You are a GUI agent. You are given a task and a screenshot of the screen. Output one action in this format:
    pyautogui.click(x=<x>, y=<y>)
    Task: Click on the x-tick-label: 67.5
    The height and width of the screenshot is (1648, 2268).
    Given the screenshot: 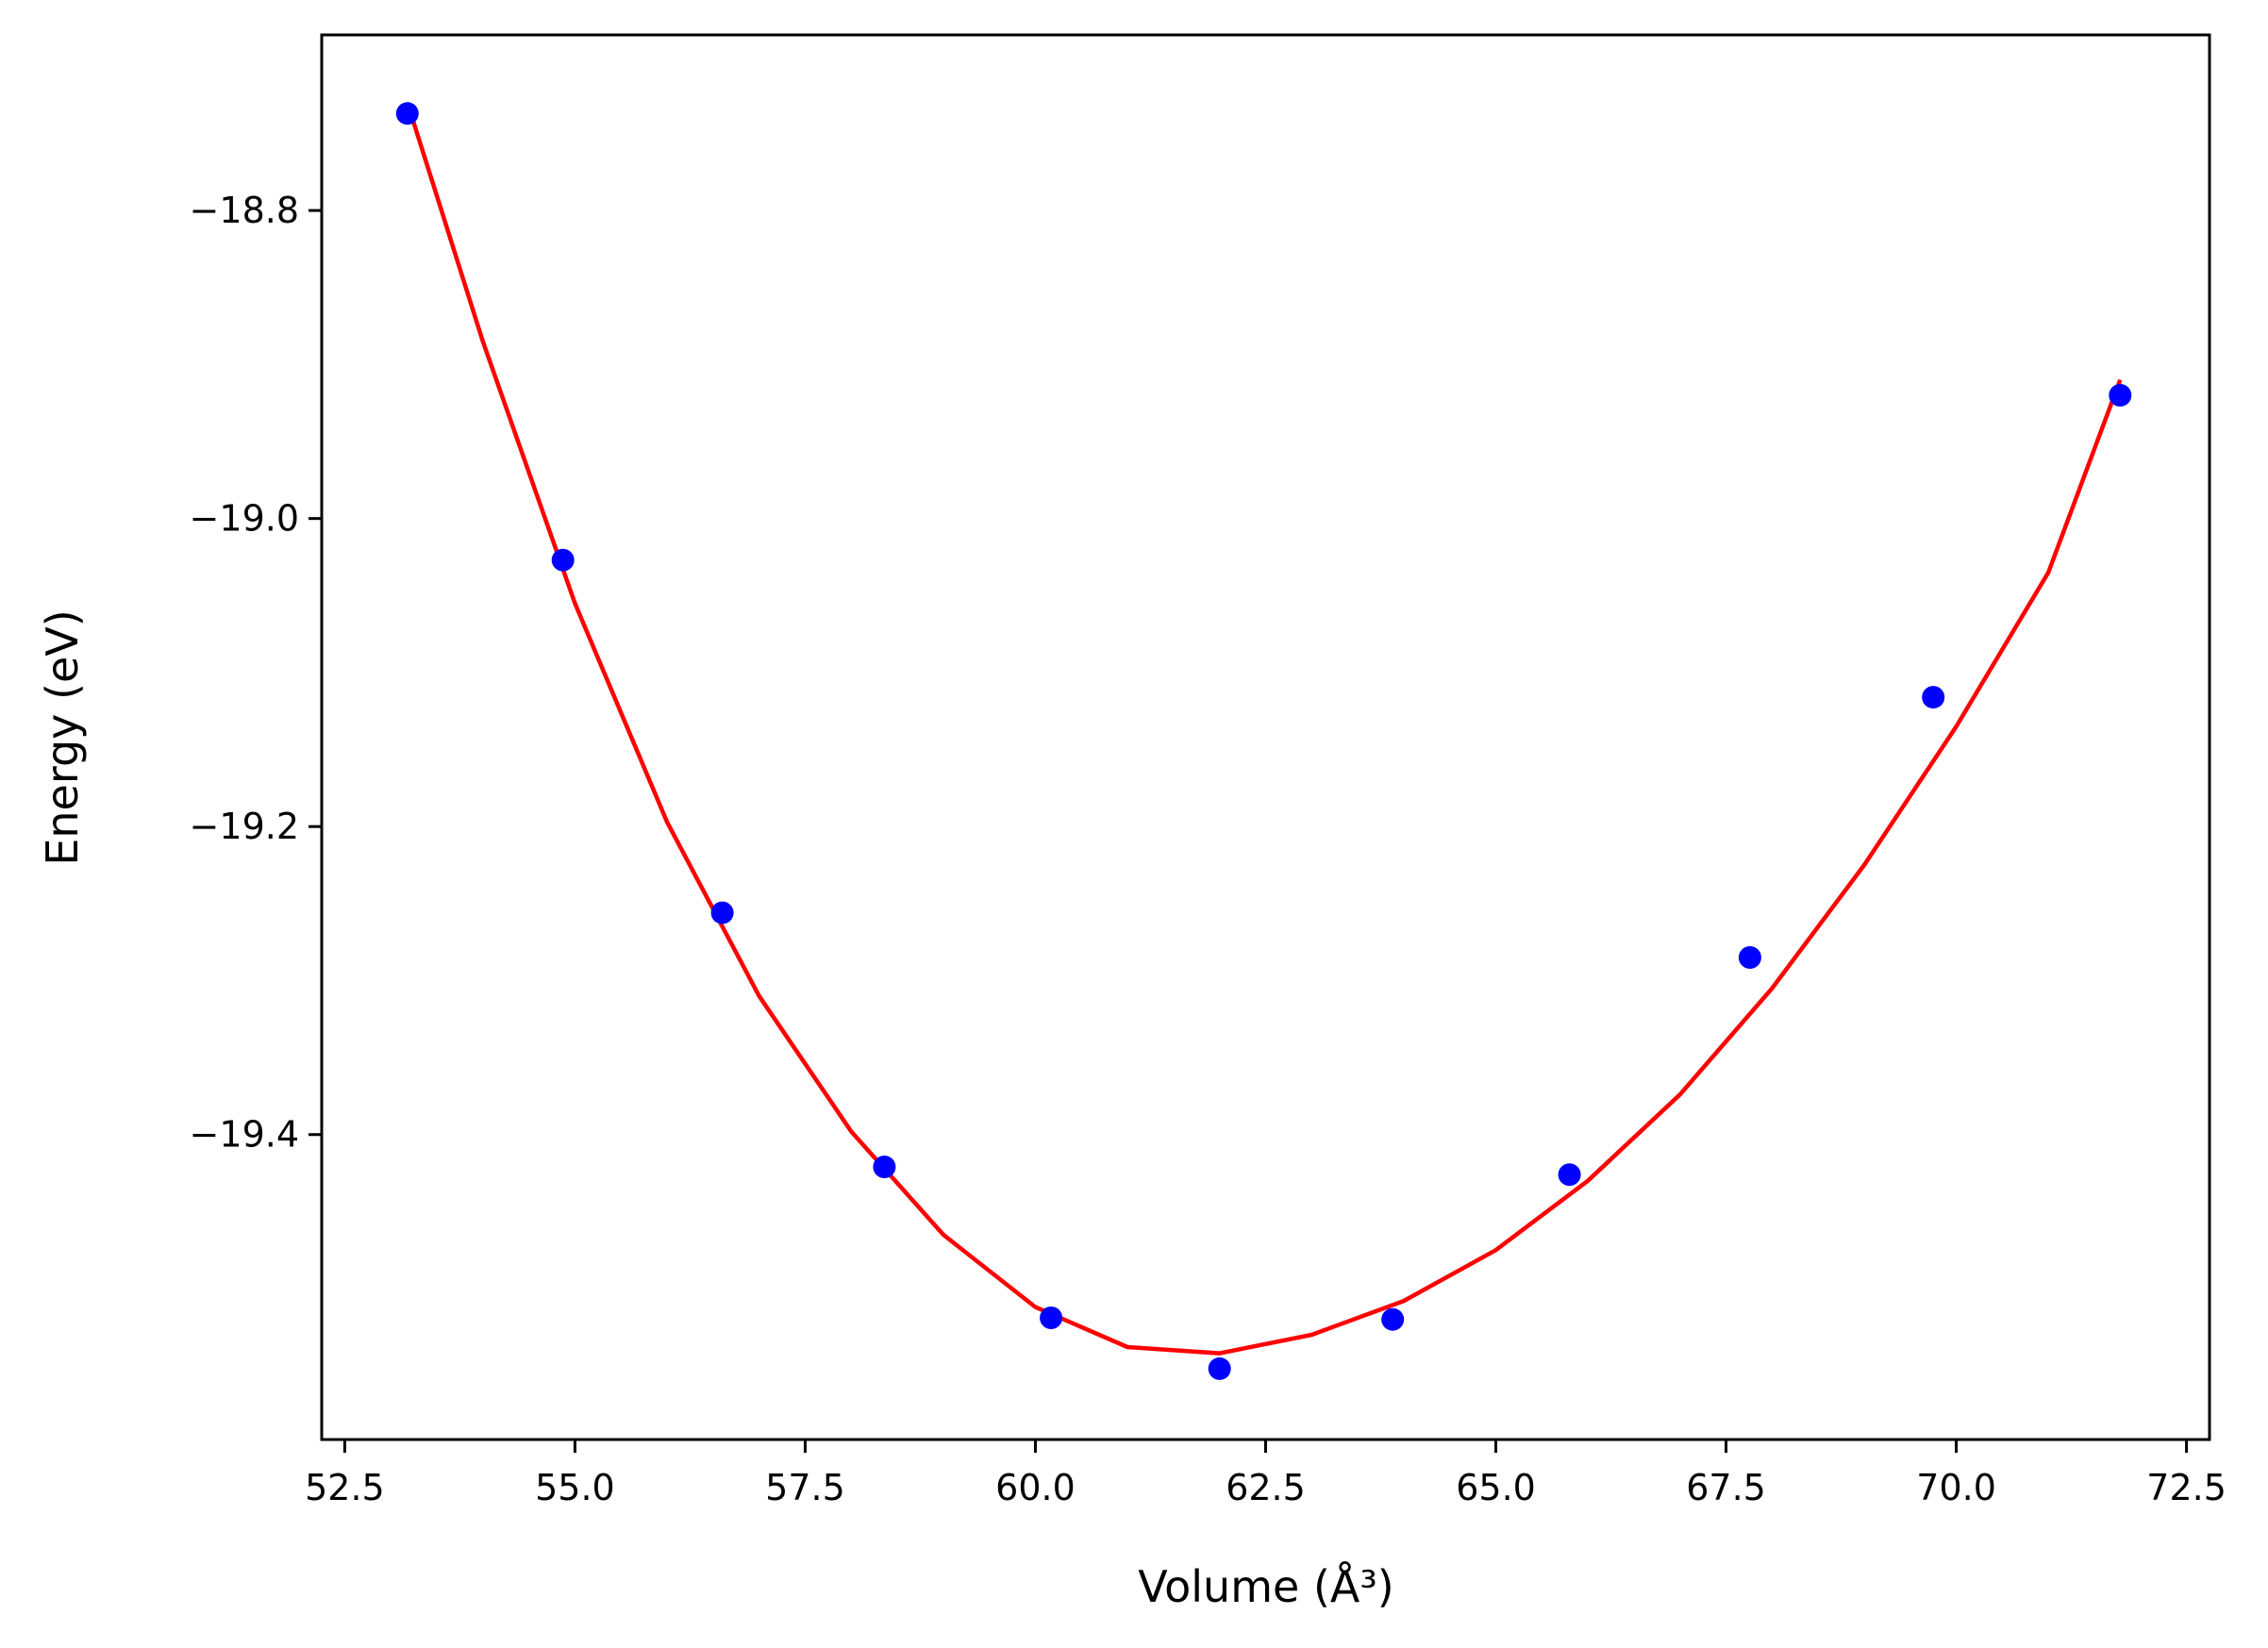 What is the action you would take?
    pyautogui.click(x=1726, y=1487)
    